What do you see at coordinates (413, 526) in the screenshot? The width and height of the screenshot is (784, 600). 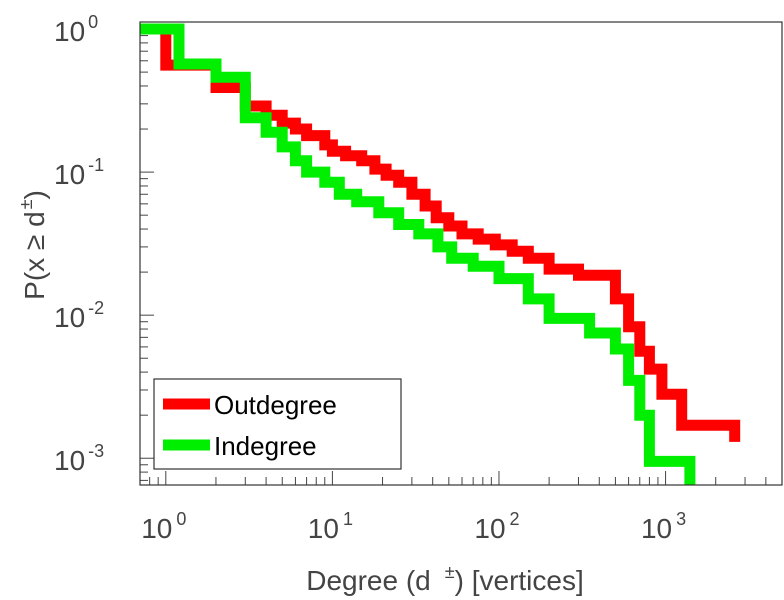 I see `x-tick-labels: 10 0 10 1 10 2 10 3` at bounding box center [413, 526].